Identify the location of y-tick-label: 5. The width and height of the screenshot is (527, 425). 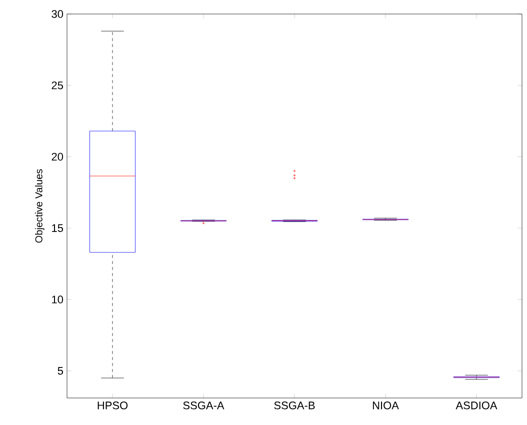
(60, 371).